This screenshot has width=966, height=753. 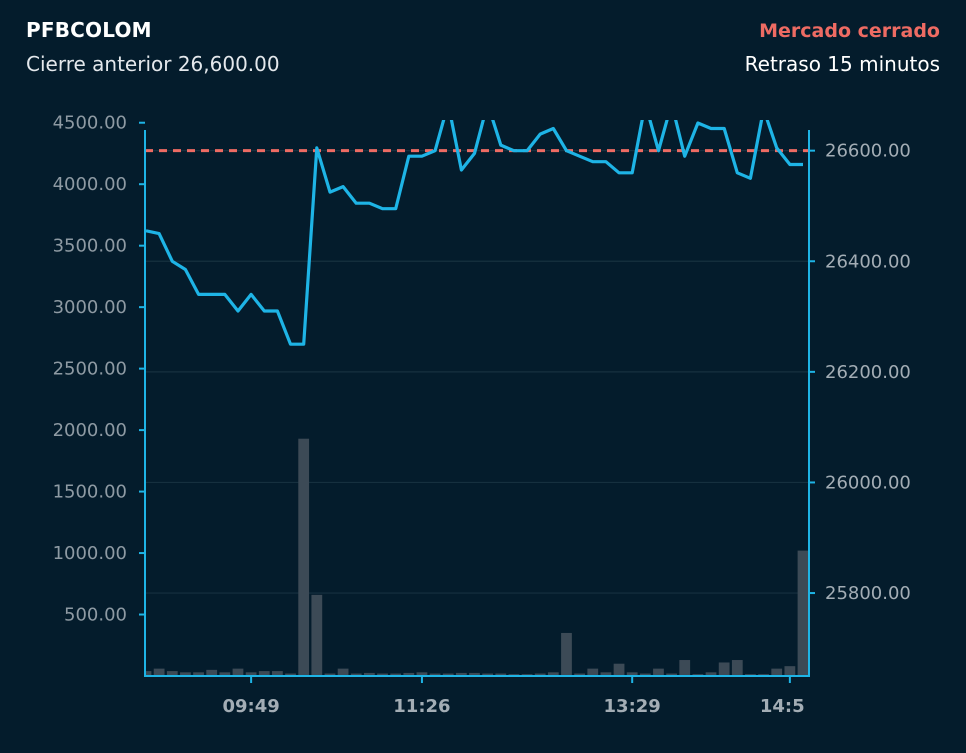 What do you see at coordinates (90, 307) in the screenshot?
I see `left-axis-tick-label: 3000.00` at bounding box center [90, 307].